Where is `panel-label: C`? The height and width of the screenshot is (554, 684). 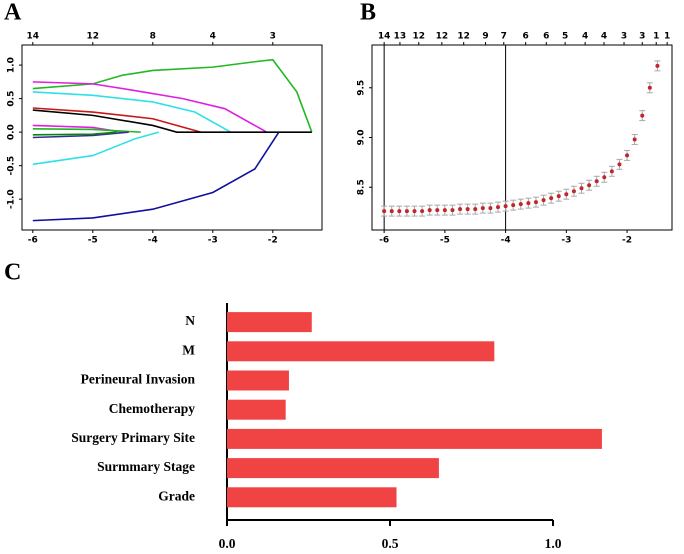 panel-label: C is located at coordinates (12, 273).